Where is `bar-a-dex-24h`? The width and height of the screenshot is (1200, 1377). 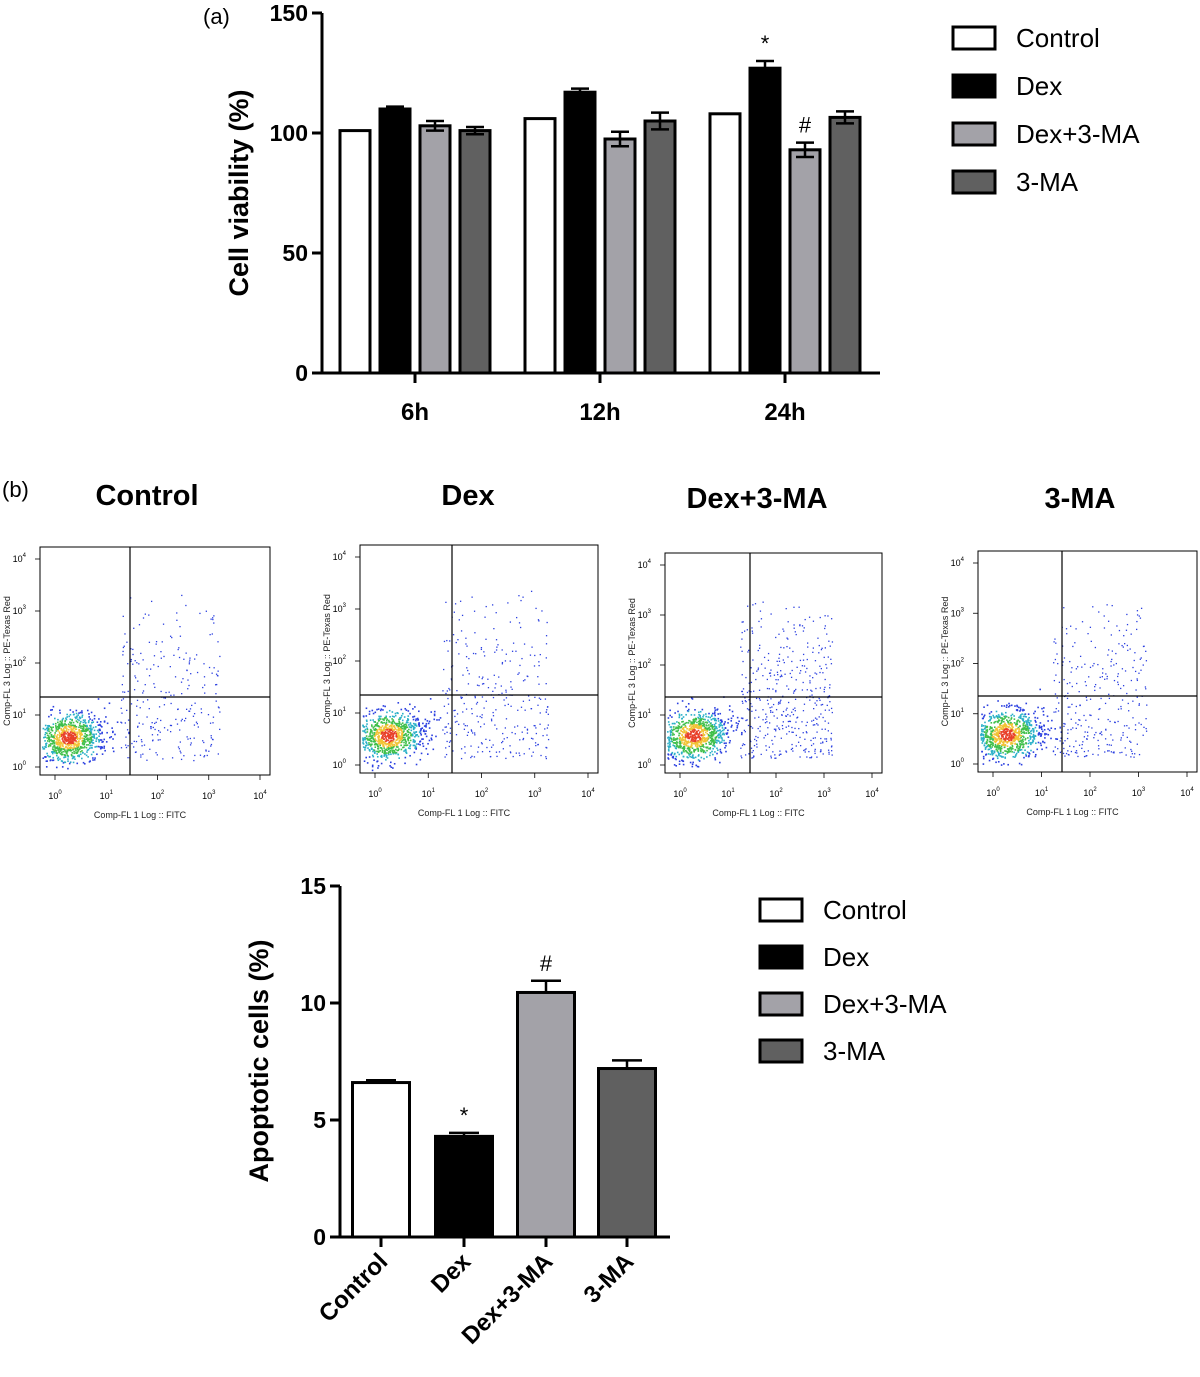
bar-a-dex-24h is located at coordinates (765, 220).